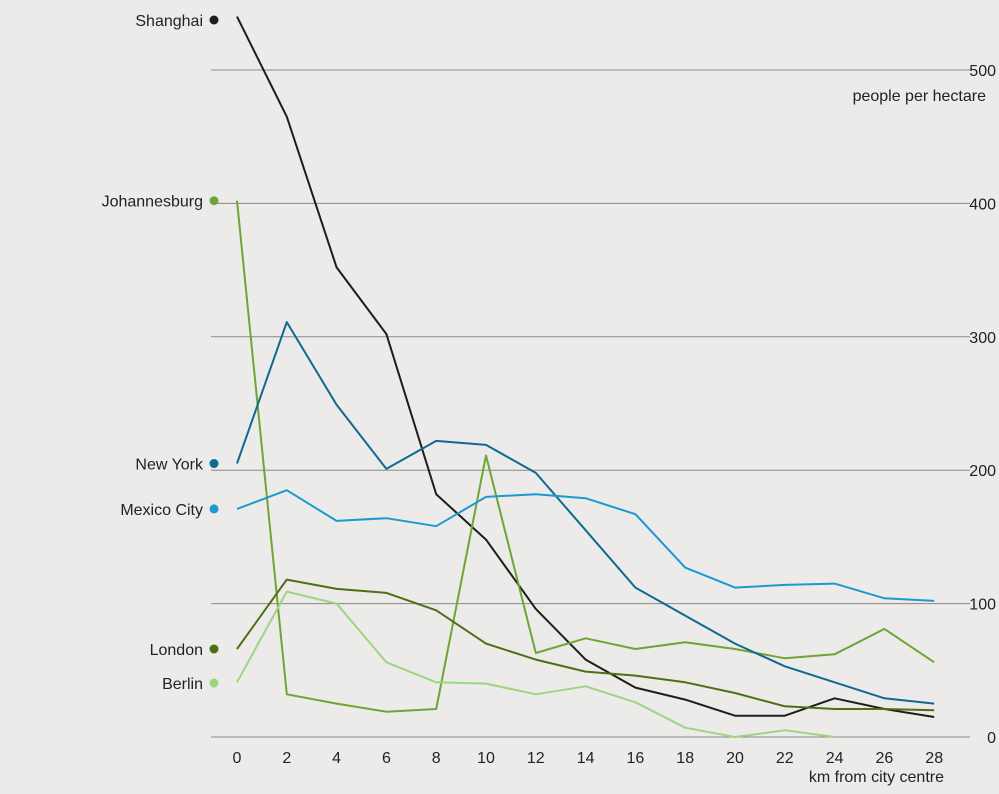  What do you see at coordinates (585, 545) in the screenshot?
I see `series-line-mexico-city` at bounding box center [585, 545].